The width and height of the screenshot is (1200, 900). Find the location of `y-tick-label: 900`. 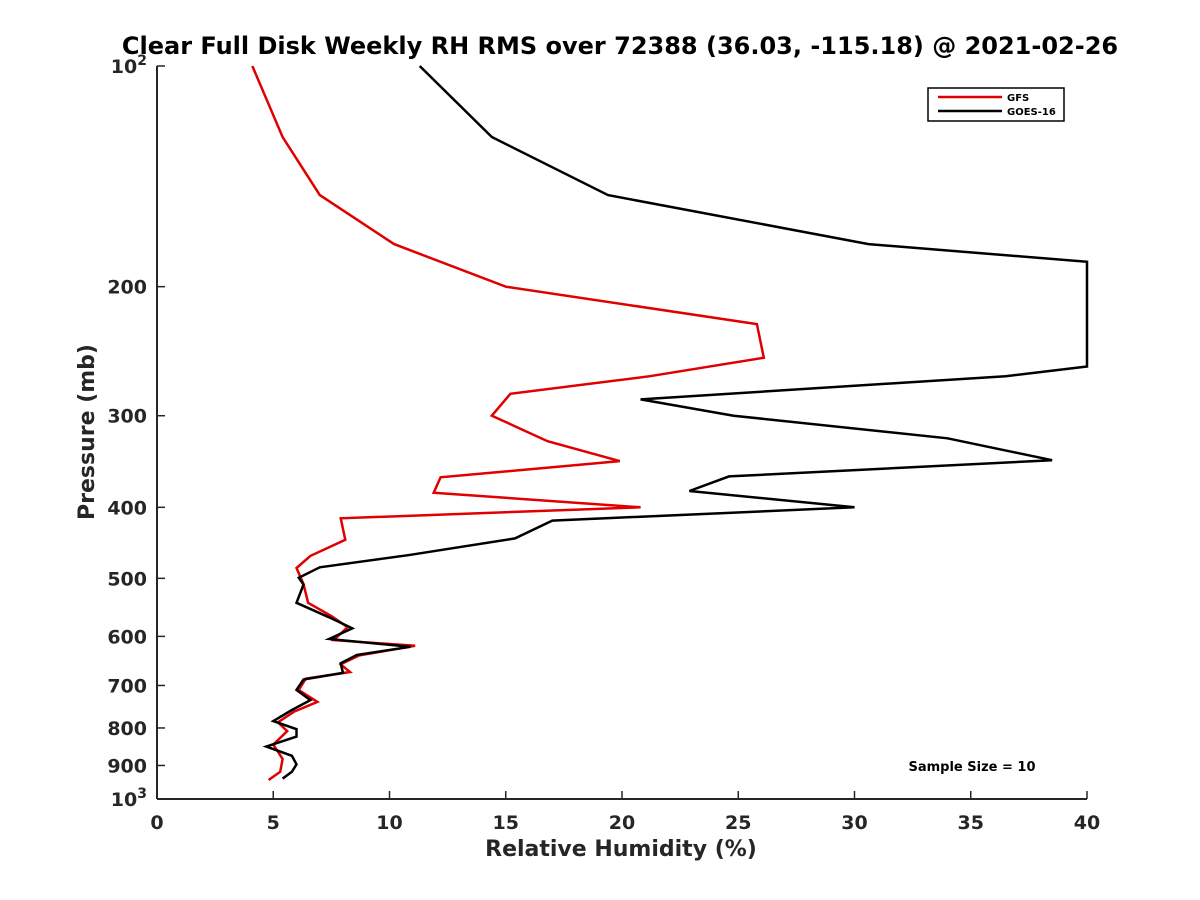

y-tick-label: 900 is located at coordinates (127, 766).